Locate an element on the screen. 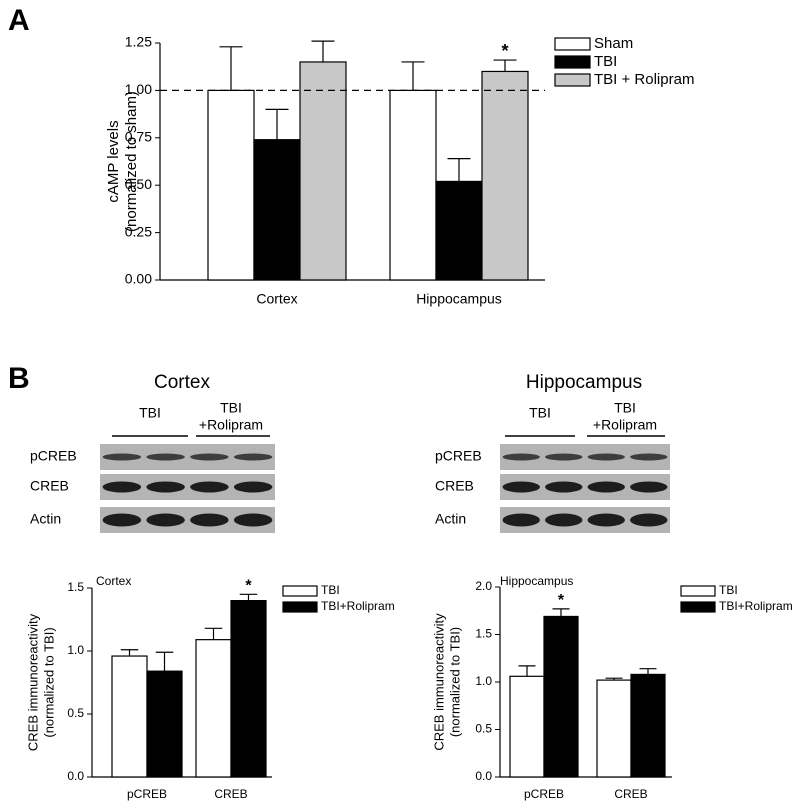 This screenshot has height=804, width=800. y-tick-label: 0.00 is located at coordinates (138, 279).